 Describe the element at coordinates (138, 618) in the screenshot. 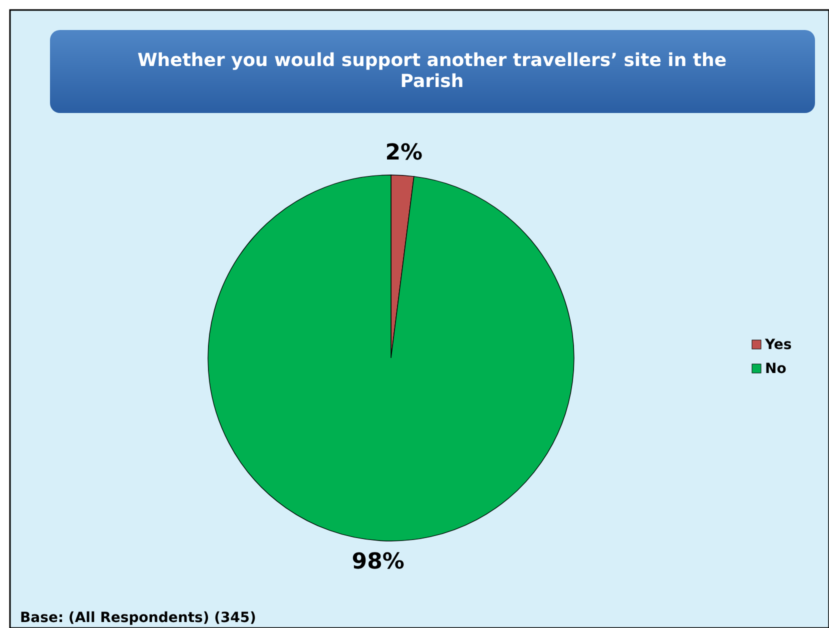

I see `text: Base: (All Respondents) (345)` at that location.